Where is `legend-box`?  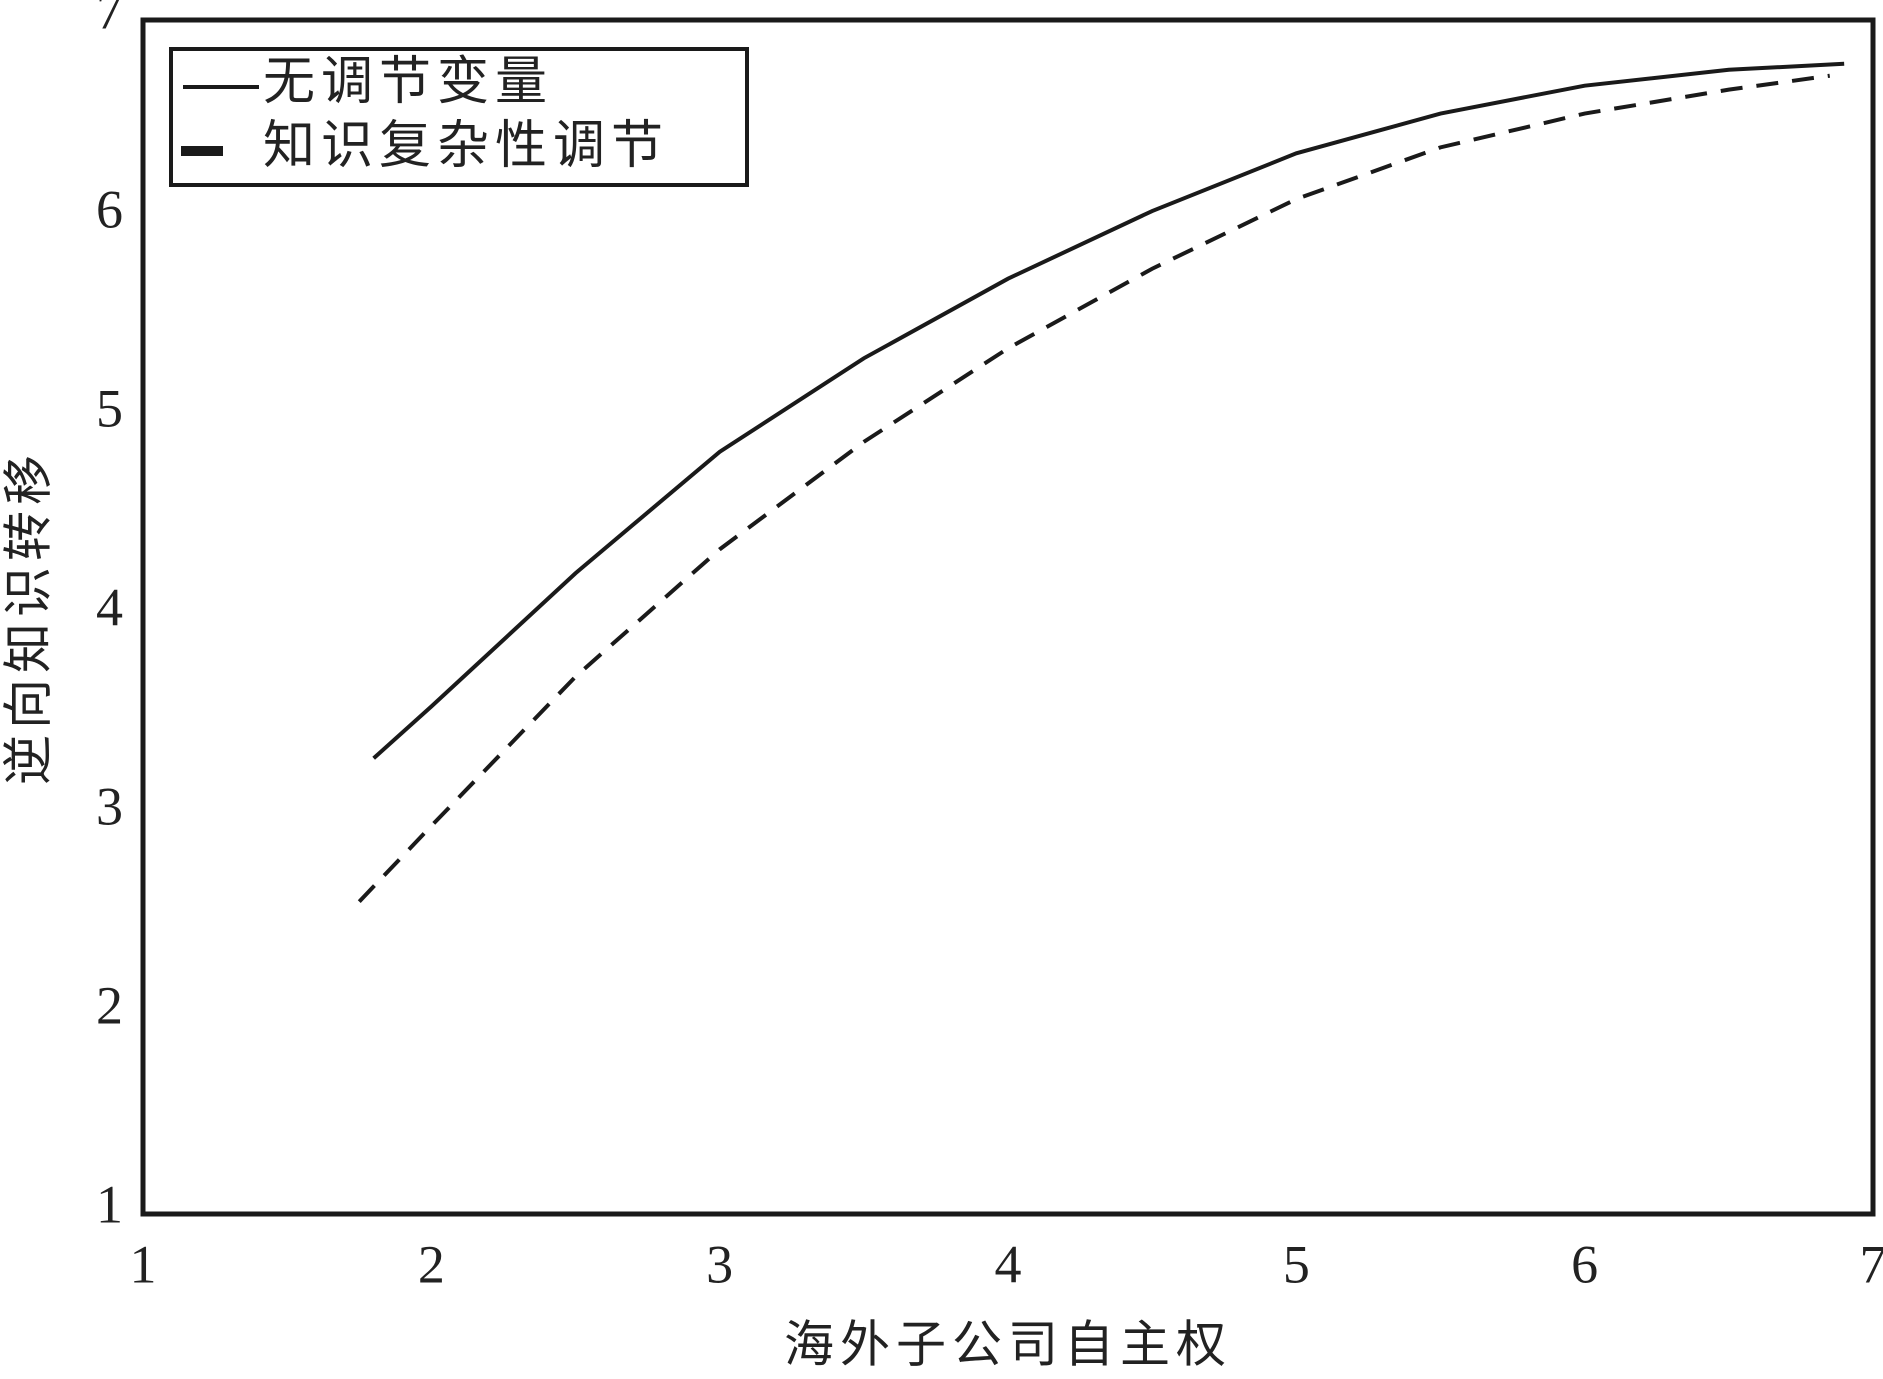 legend-box is located at coordinates (459, 117).